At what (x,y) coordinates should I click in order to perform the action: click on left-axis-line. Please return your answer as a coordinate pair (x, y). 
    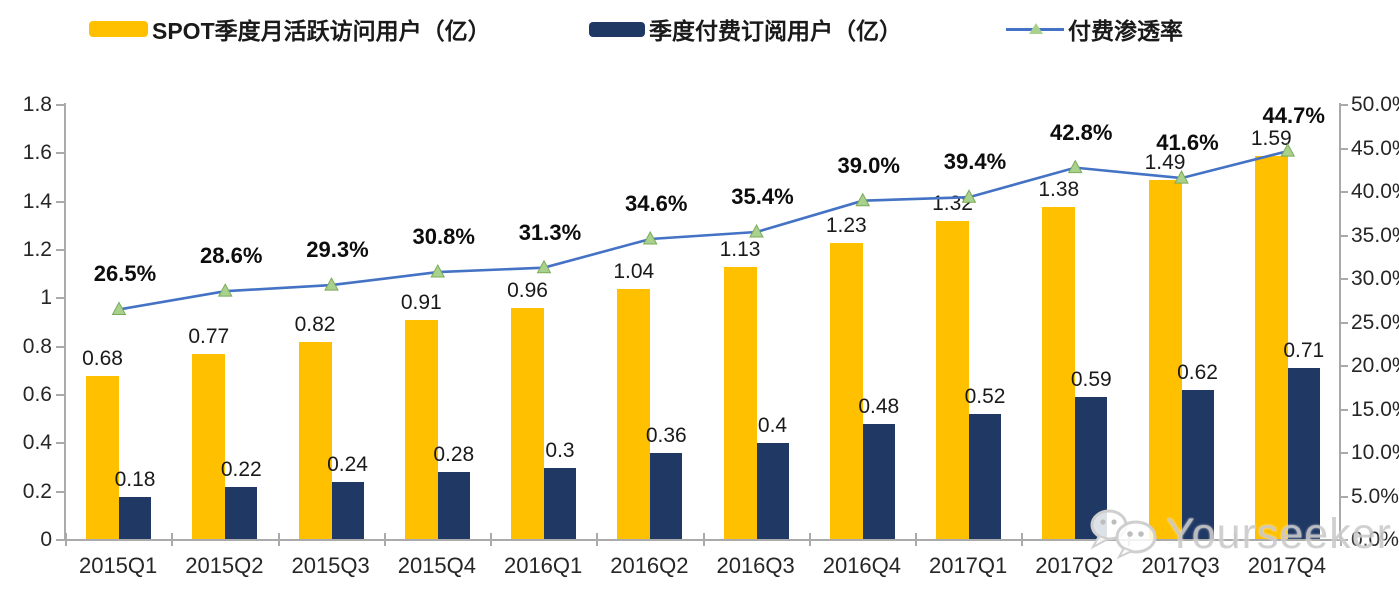
    Looking at the image, I should click on (65, 322).